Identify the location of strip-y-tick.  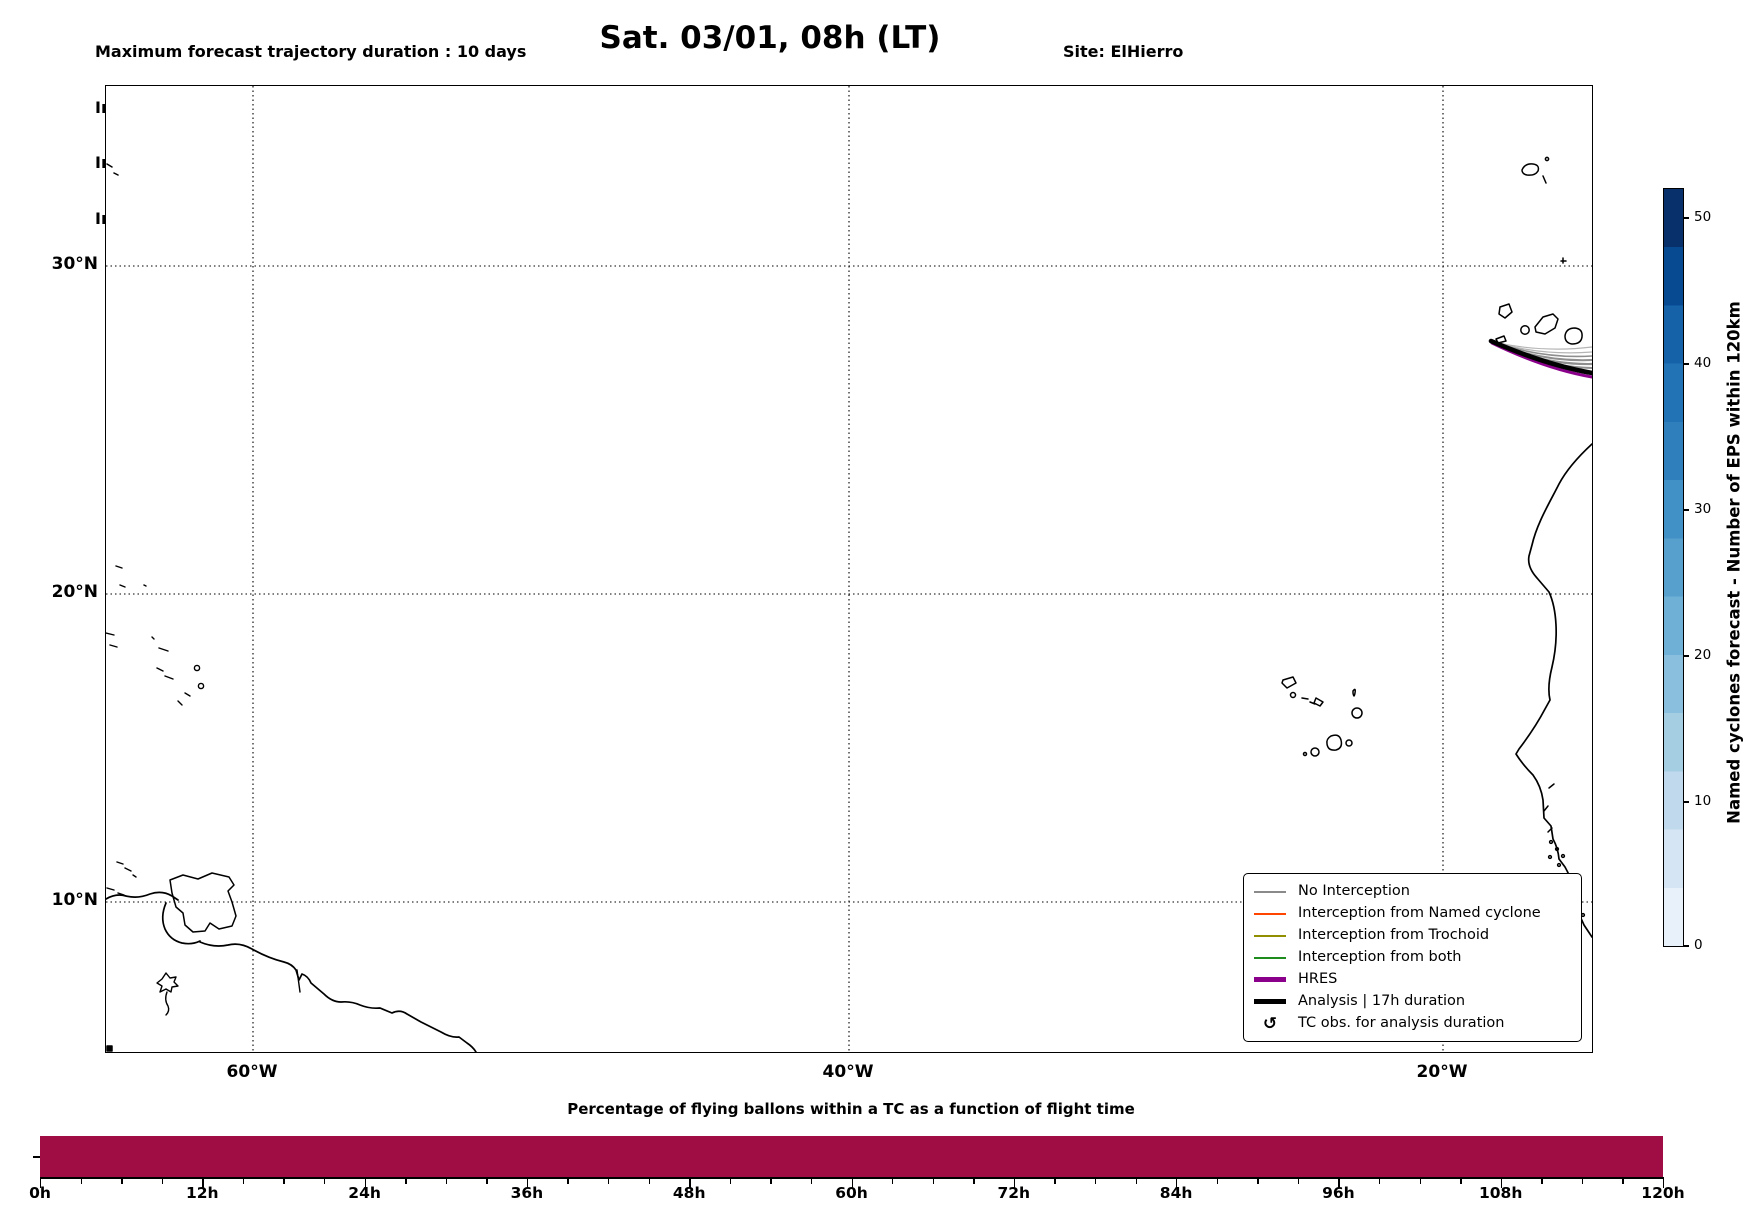
(36, 1157).